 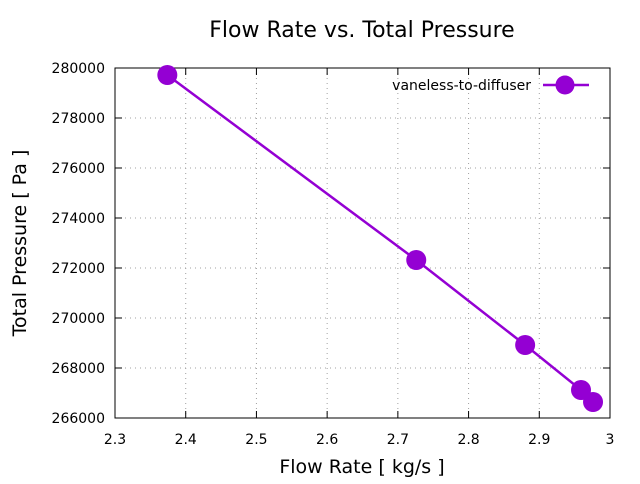 What do you see at coordinates (565, 85) in the screenshot?
I see `legend-marker-sample` at bounding box center [565, 85].